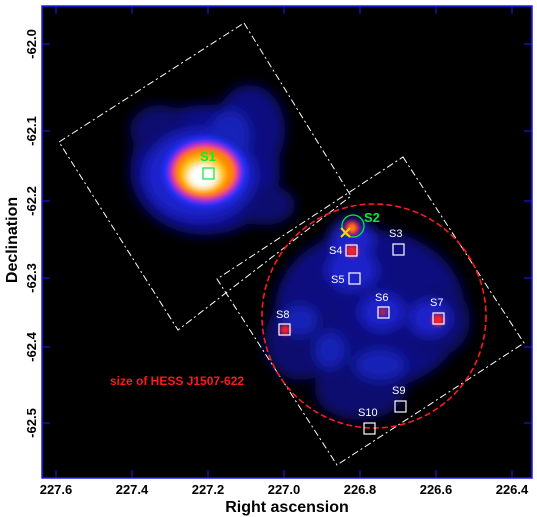 The width and height of the screenshot is (537, 517). What do you see at coordinates (397, 242) in the screenshot?
I see `source-s3: S3` at bounding box center [397, 242].